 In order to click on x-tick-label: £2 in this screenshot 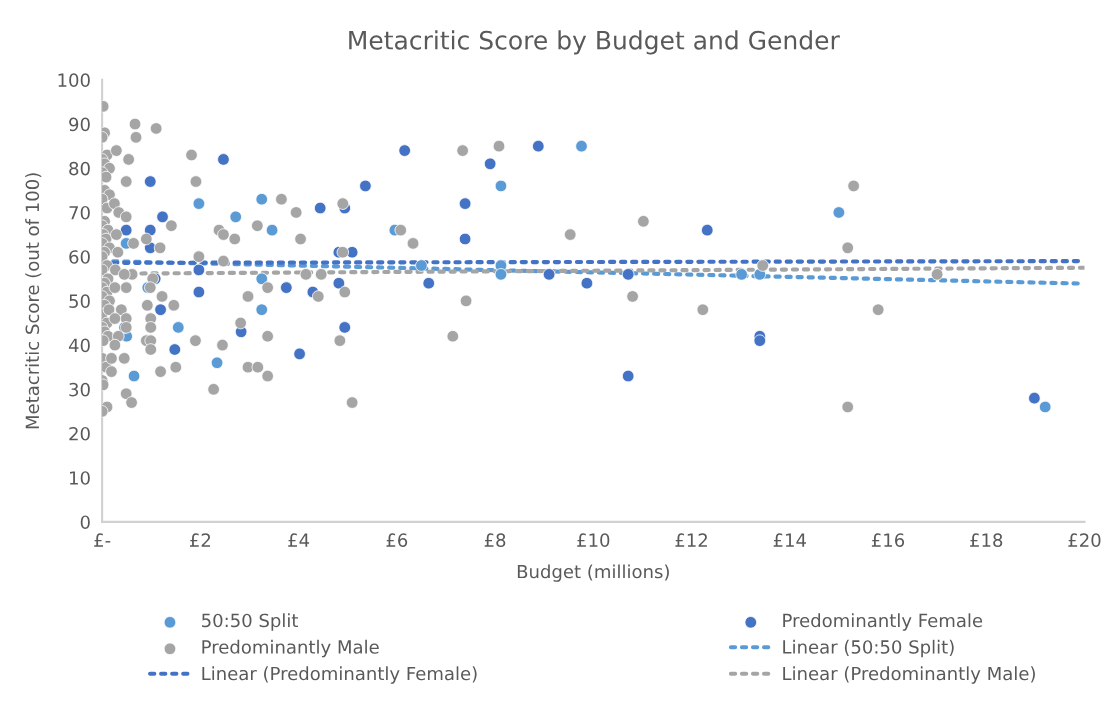, I will do `click(200, 540)`.